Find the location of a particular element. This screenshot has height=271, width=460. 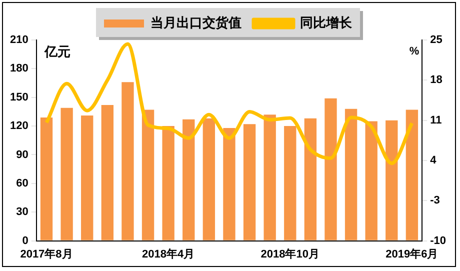

y-tick-label: 150 is located at coordinates (19, 97).